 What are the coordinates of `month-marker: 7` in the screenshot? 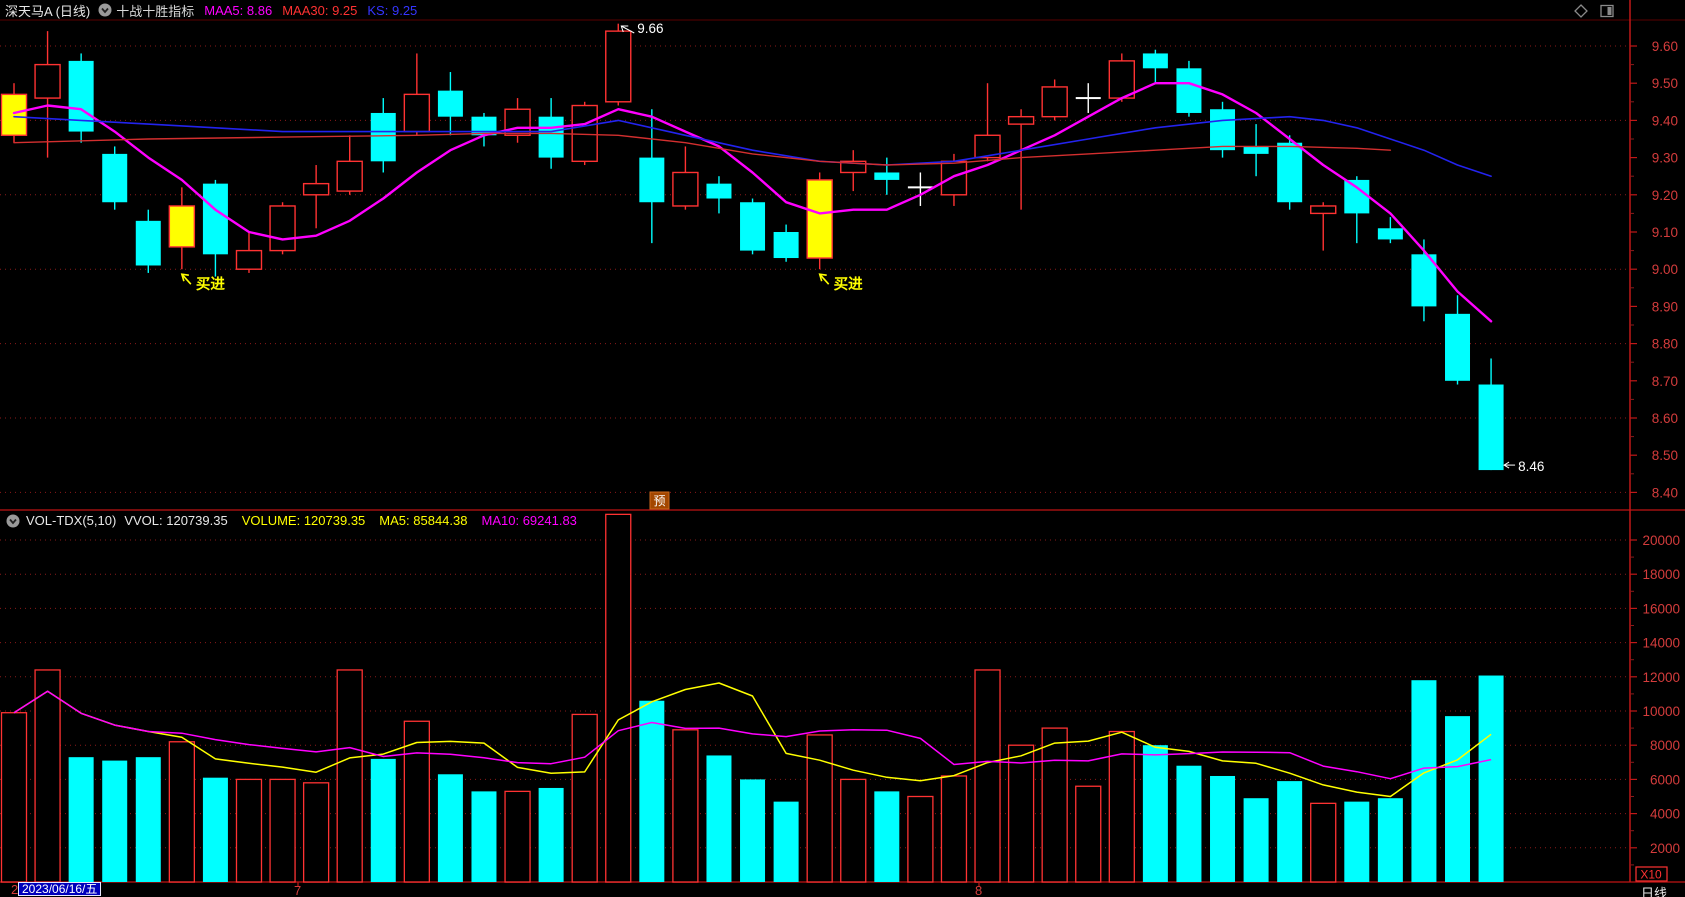 It's located at (298, 890).